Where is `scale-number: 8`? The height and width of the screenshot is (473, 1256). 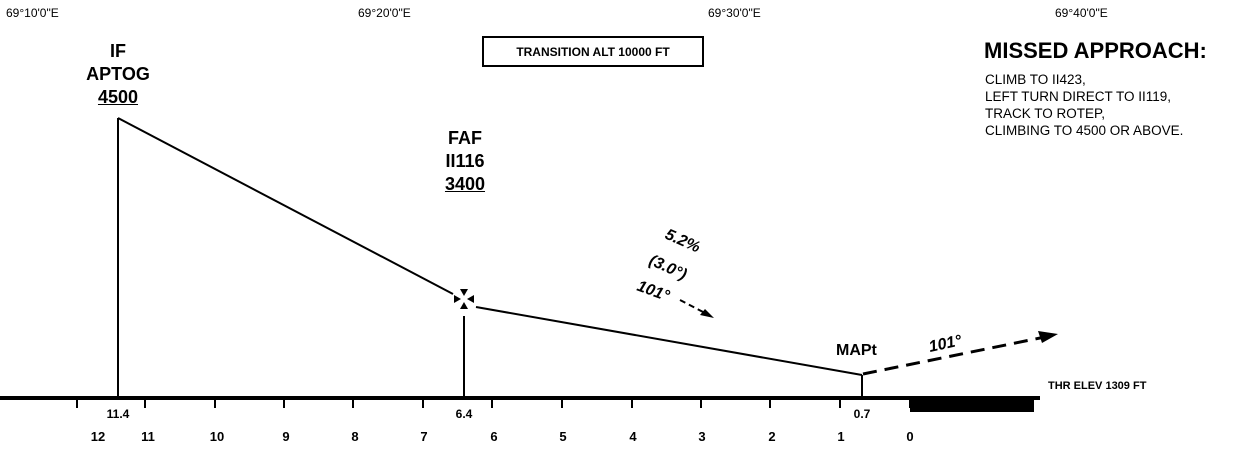 scale-number: 8 is located at coordinates (354, 436).